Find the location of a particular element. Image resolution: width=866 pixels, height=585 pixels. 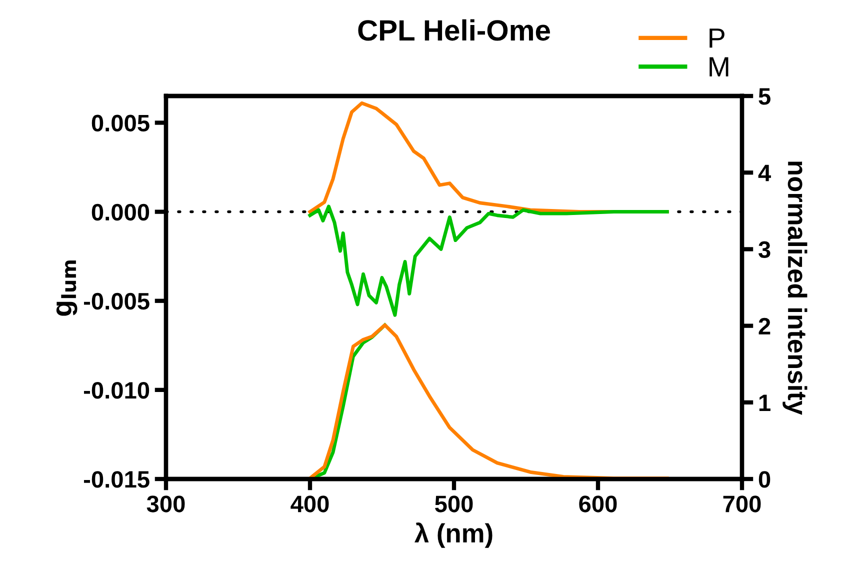

y-tick-label: -0.005 is located at coordinates (117, 301).